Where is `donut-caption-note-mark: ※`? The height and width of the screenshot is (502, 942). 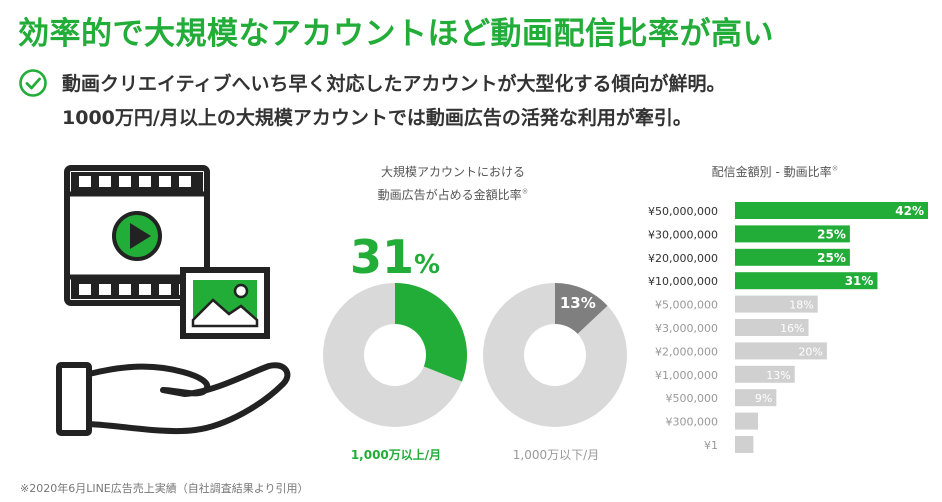
donut-caption-note-mark: ※ is located at coordinates (525, 191).